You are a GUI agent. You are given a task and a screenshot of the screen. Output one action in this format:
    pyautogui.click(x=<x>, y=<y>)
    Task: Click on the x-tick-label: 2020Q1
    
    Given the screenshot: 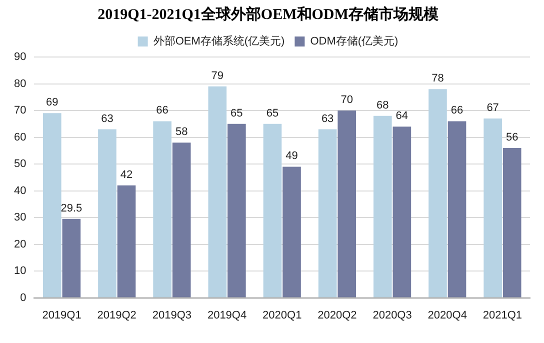 What is the action you would take?
    pyautogui.click(x=282, y=315)
    